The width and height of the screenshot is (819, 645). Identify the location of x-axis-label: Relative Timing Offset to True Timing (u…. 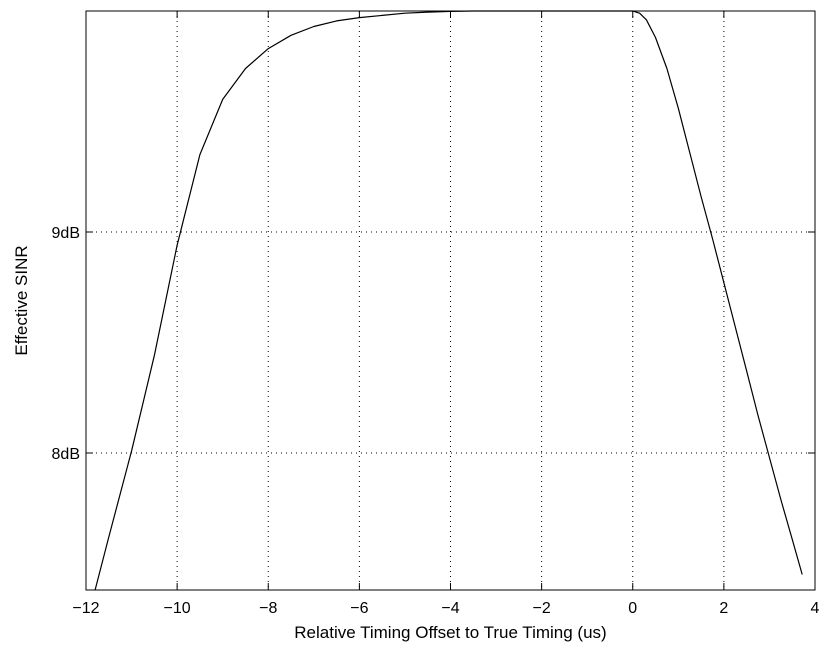
(450, 632).